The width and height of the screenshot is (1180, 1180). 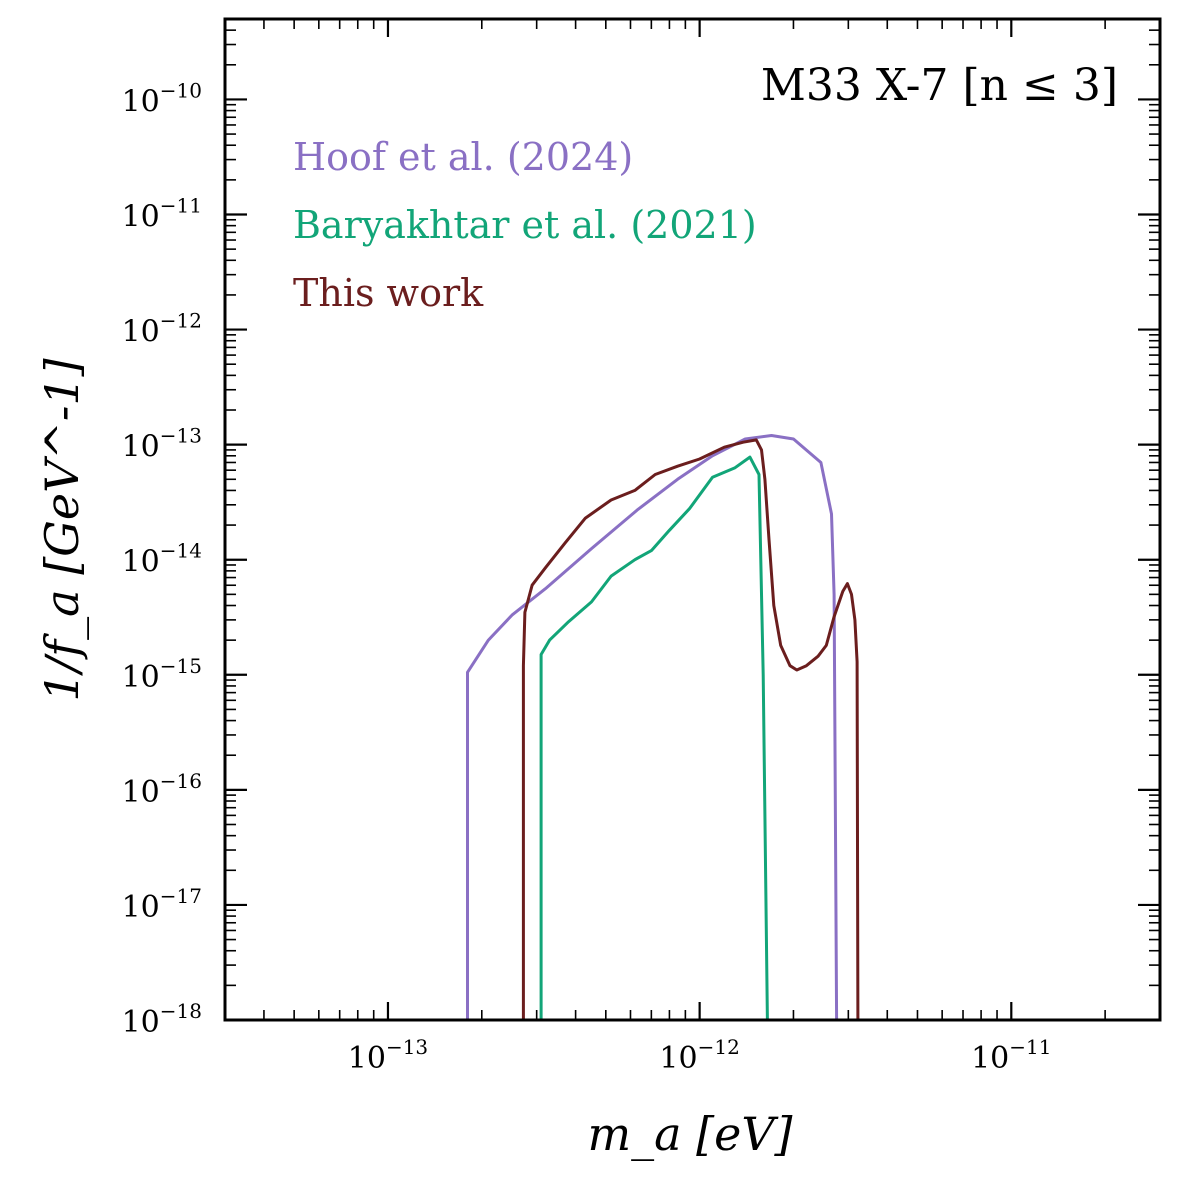 I want to click on series-line-baryakhtar, so click(x=654, y=738).